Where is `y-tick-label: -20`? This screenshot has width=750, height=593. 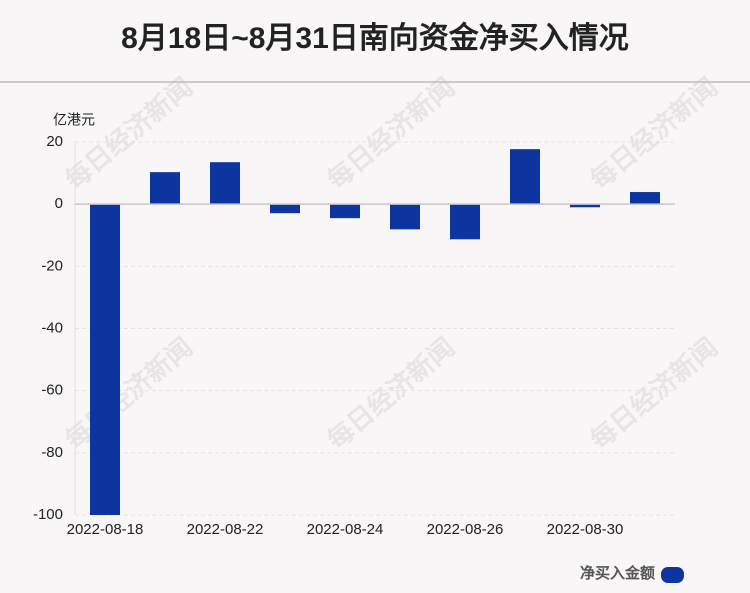 y-tick-label: -20 is located at coordinates (52, 265).